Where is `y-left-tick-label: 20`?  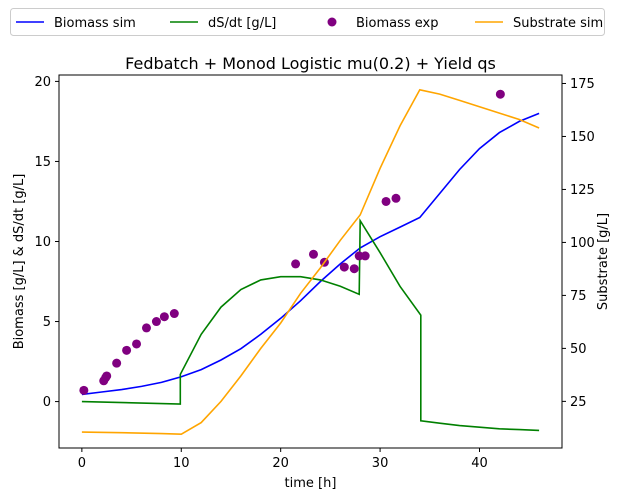
y-left-tick-label: 20 is located at coordinates (42, 82).